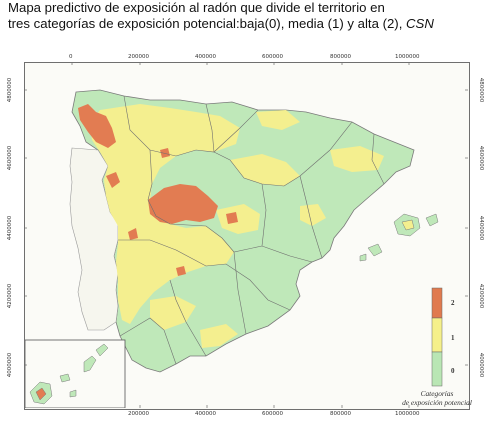 The image size is (500, 432). What do you see at coordinates (69, 374) in the screenshot?
I see `canary-islands` at bounding box center [69, 374].